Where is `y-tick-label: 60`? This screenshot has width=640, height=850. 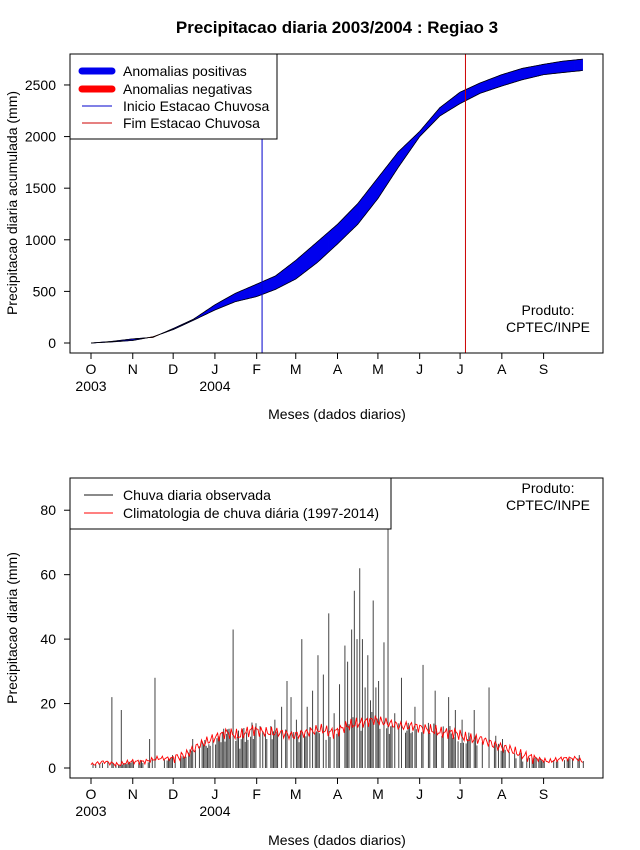
y-tick-label: 60 is located at coordinates (48, 575).